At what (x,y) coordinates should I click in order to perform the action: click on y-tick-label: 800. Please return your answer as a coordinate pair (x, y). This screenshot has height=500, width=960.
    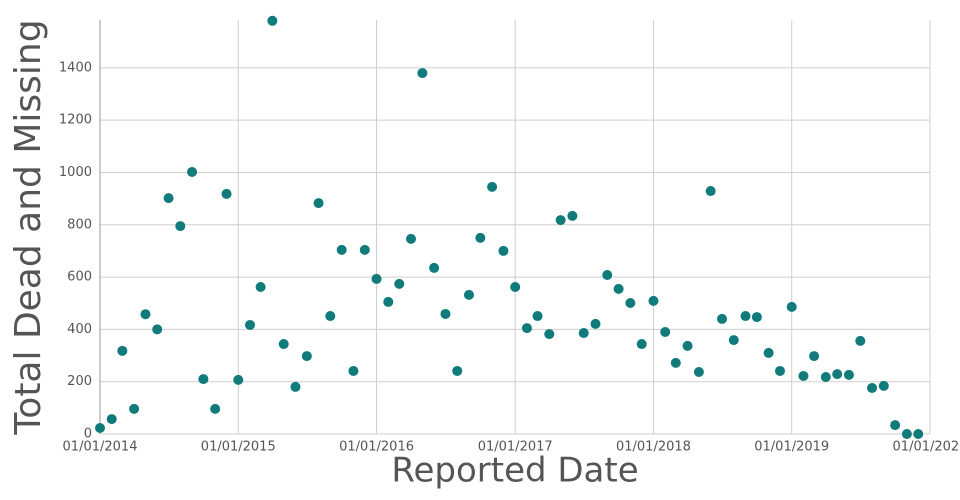
    Looking at the image, I should click on (79, 224).